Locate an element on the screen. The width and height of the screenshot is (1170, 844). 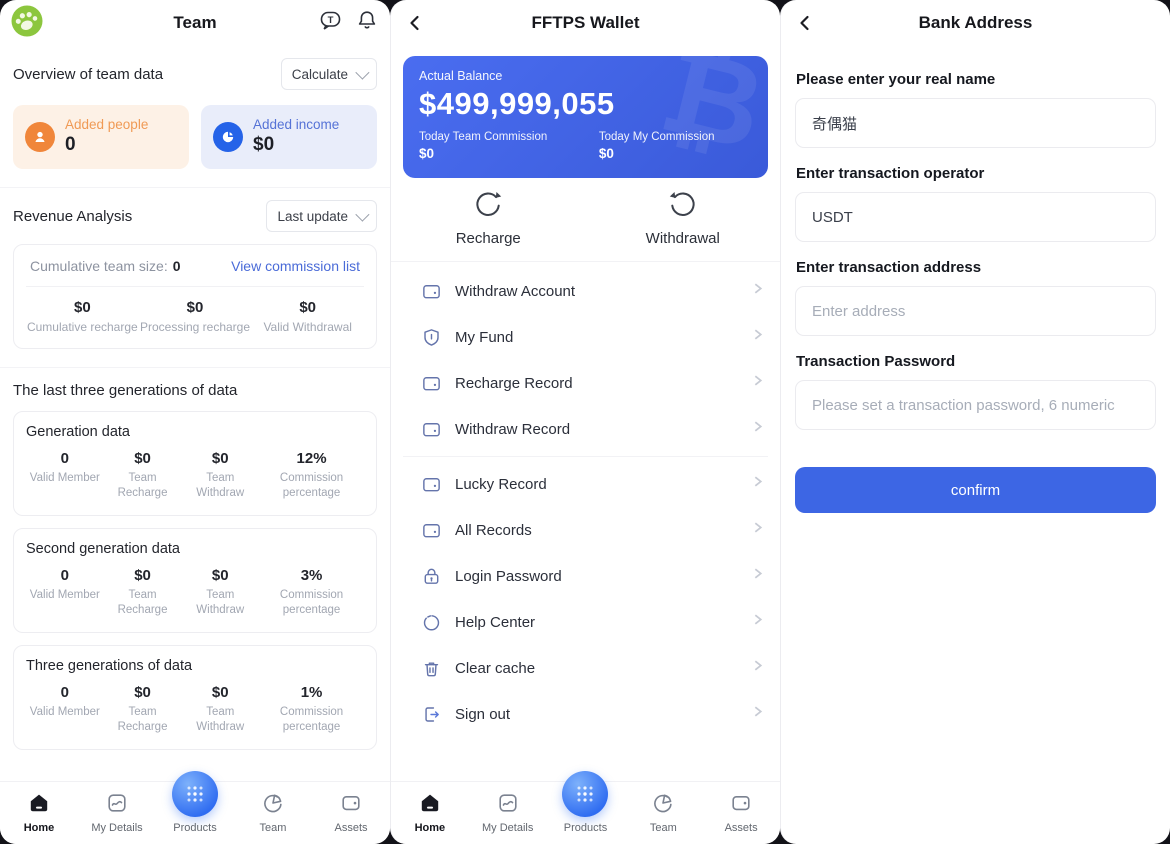
menu-item-sign-out: Sign out is located at coordinates (585, 714).